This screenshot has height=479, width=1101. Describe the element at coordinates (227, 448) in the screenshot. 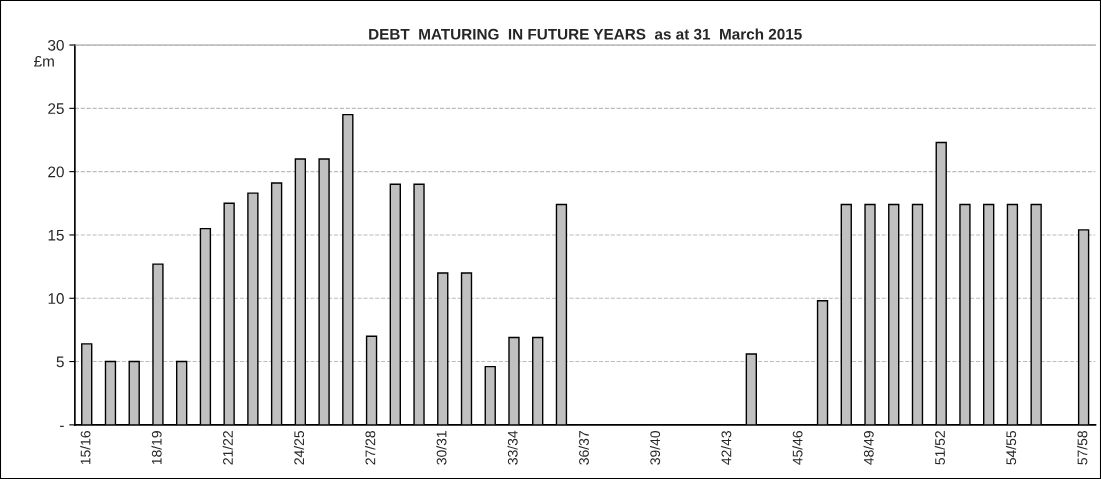

I see `x-tick-label: 21/22` at that location.